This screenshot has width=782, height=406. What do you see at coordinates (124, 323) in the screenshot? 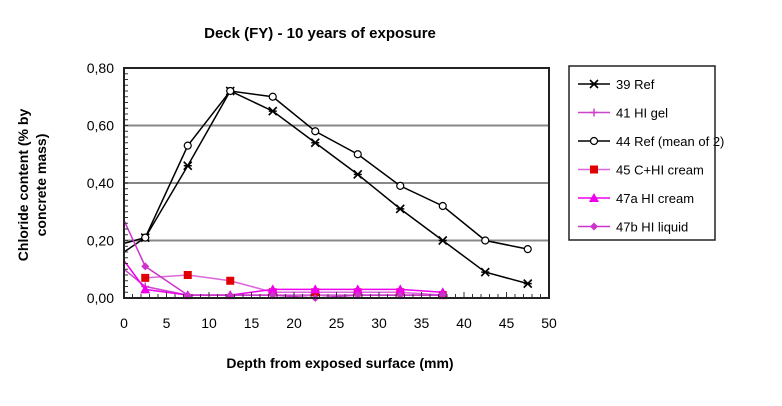
I see `x-tick-label: 0` at bounding box center [124, 323].